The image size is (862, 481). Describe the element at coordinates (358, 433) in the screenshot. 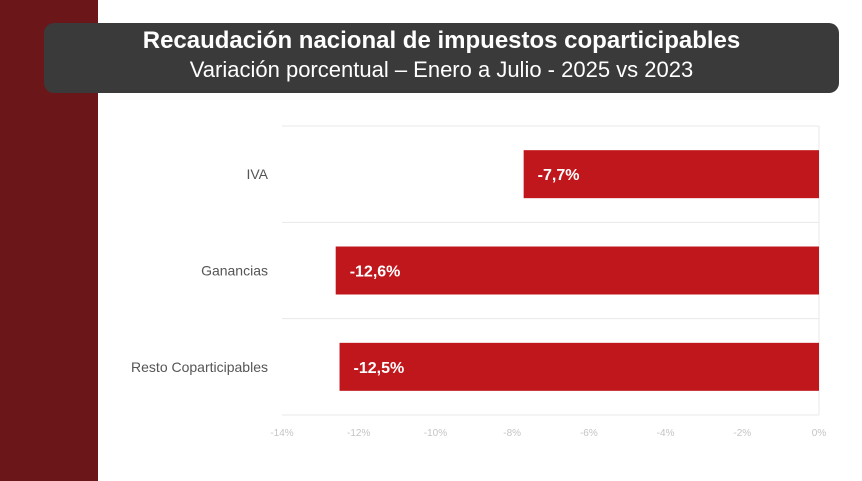

I see `x-tick-label: -12%` at that location.